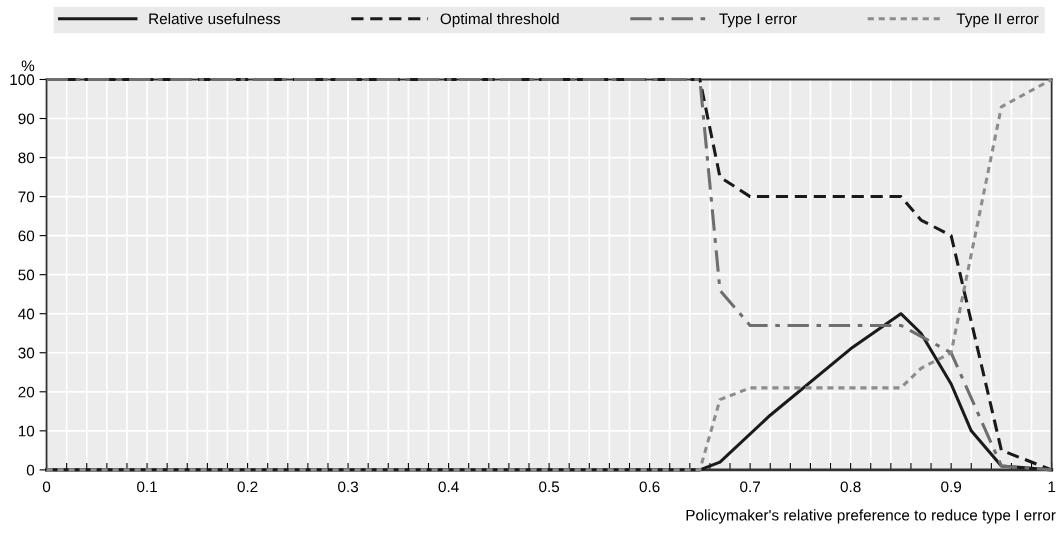 Image resolution: width=1058 pixels, height=537 pixels. Describe the element at coordinates (26, 275) in the screenshot. I see `y-tick-label: 50` at that location.